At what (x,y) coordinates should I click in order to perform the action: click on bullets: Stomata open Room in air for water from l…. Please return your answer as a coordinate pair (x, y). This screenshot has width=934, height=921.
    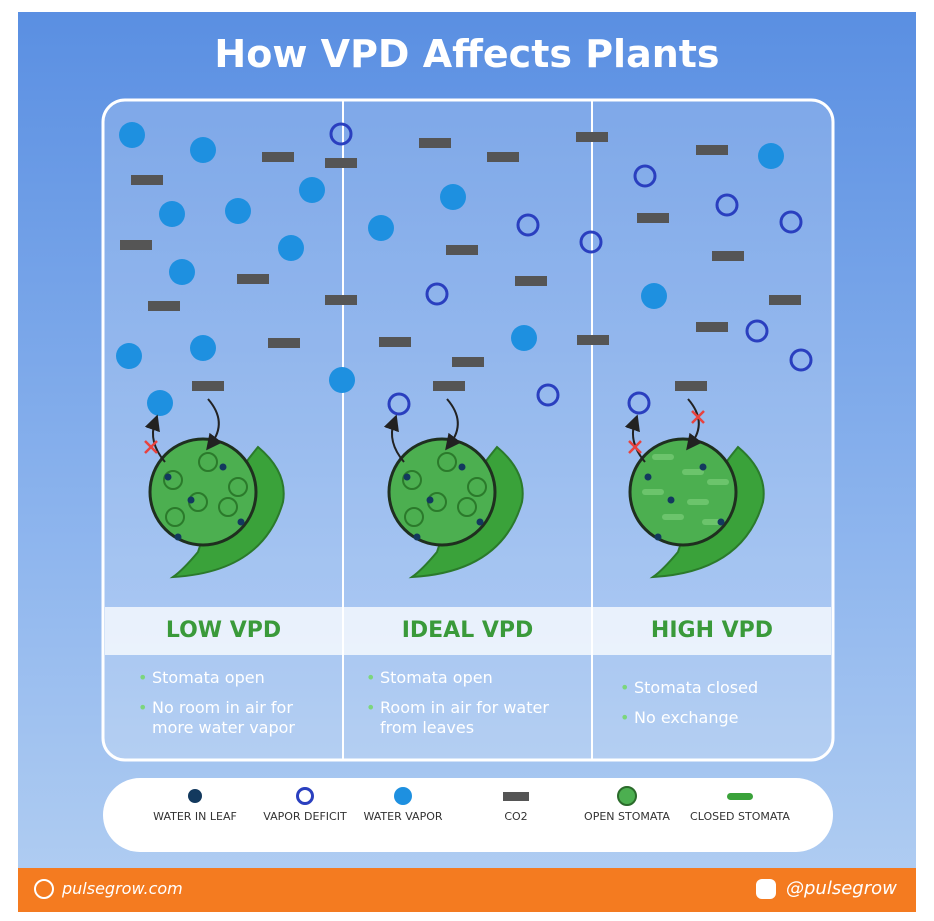
    Looking at the image, I should click on (471, 708).